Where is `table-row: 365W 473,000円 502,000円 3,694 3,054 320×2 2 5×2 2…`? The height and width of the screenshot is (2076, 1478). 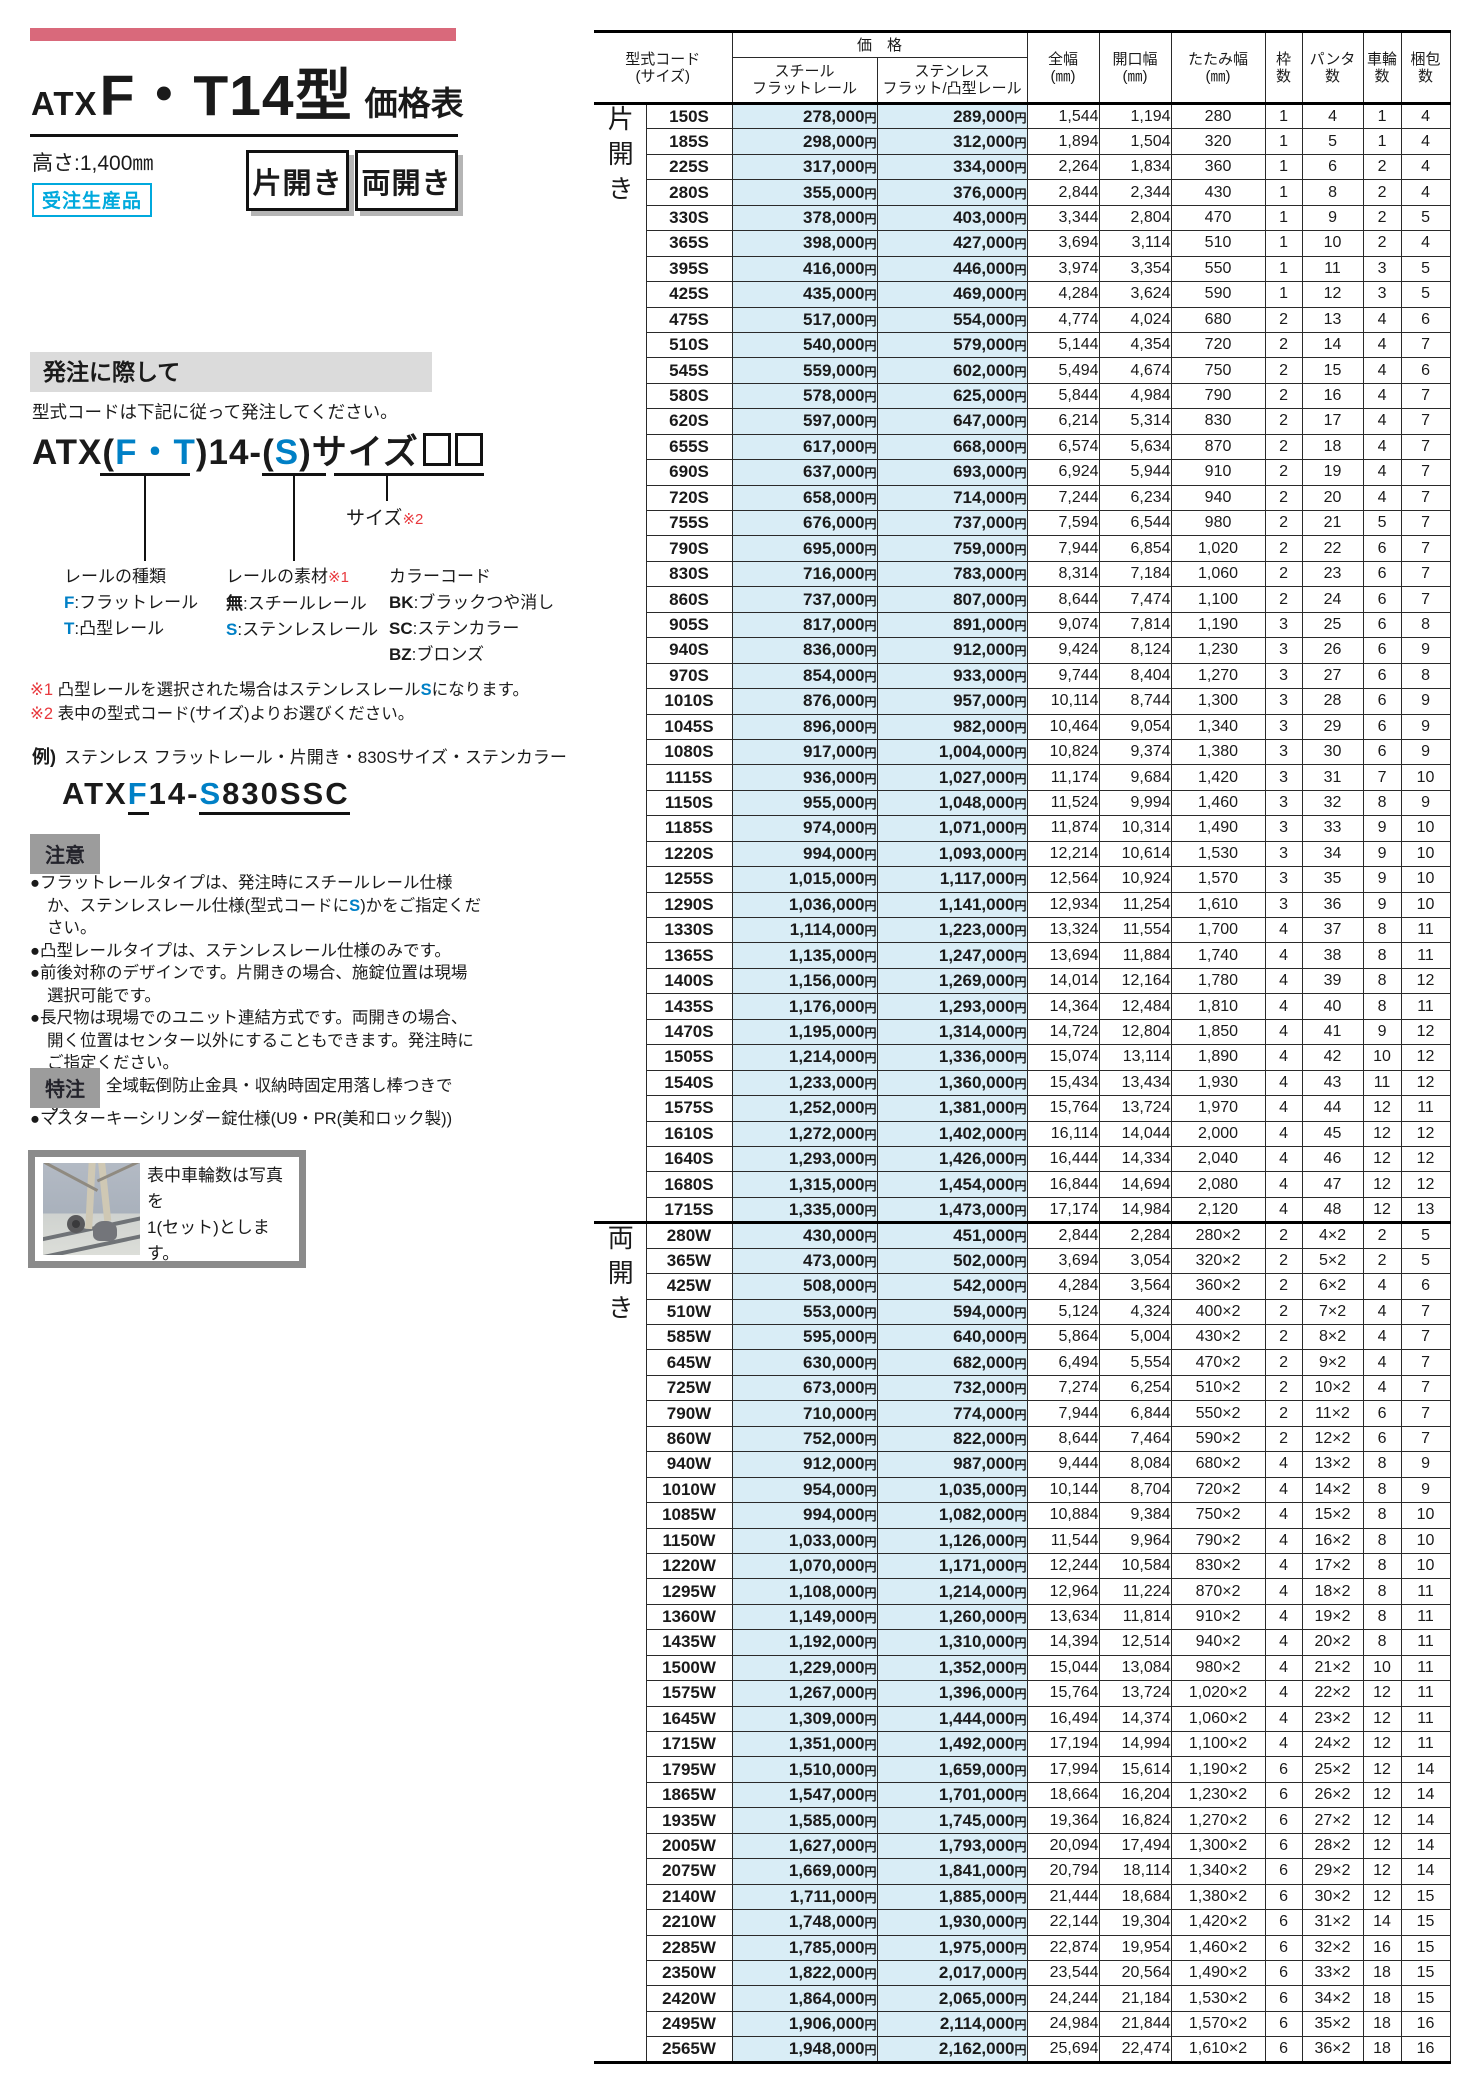
table-row: 365W 473,000円 502,000円 3,694 3,054 320×2 2 5×2 2… is located at coordinates (1022, 1261).